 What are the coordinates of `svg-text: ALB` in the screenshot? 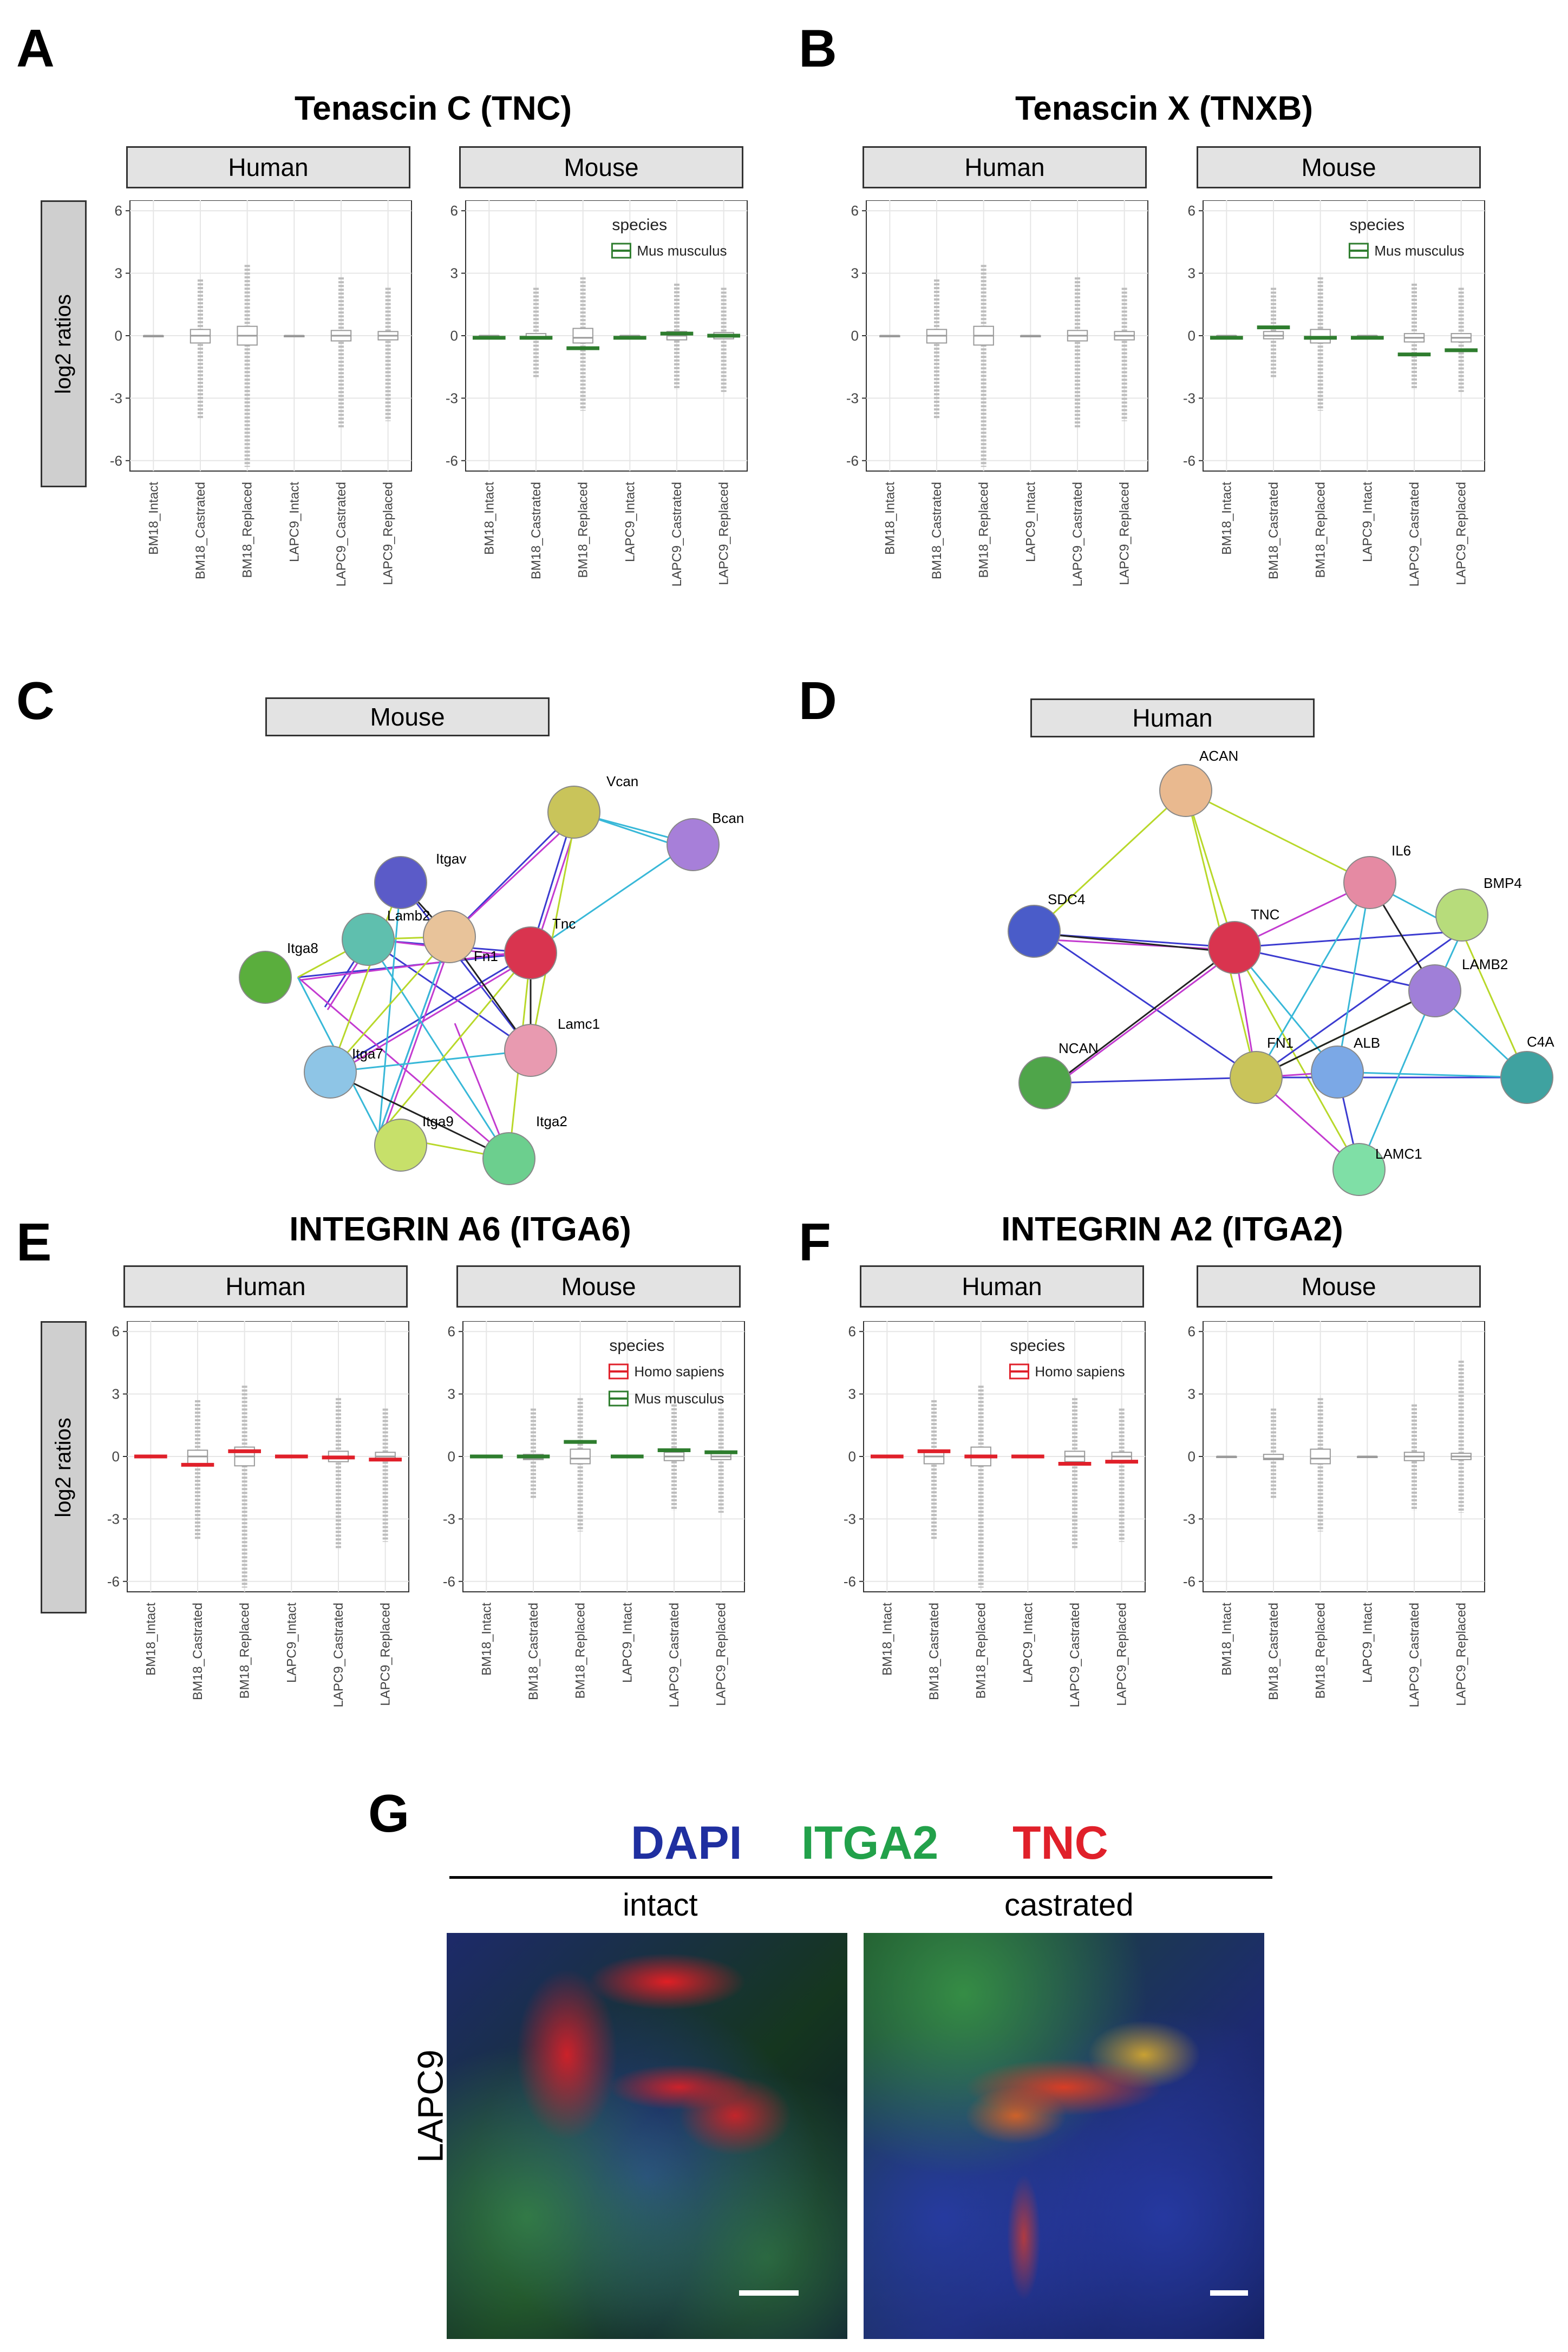 It's located at (1367, 1043).